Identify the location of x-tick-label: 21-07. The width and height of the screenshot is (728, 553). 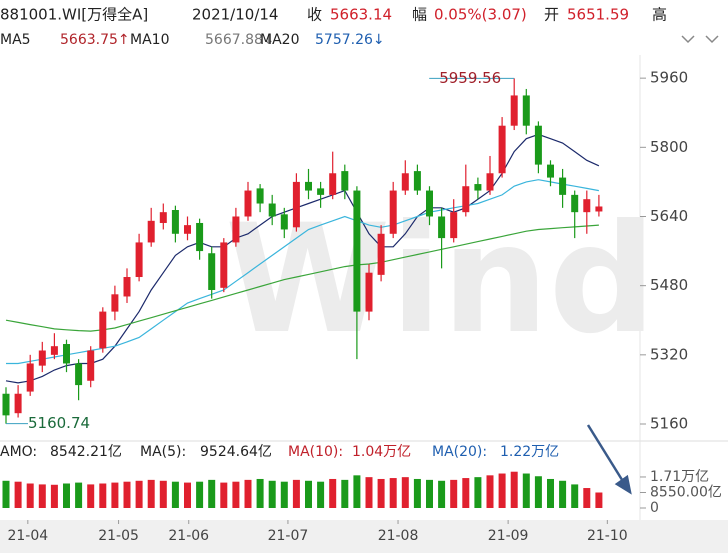
(288, 536).